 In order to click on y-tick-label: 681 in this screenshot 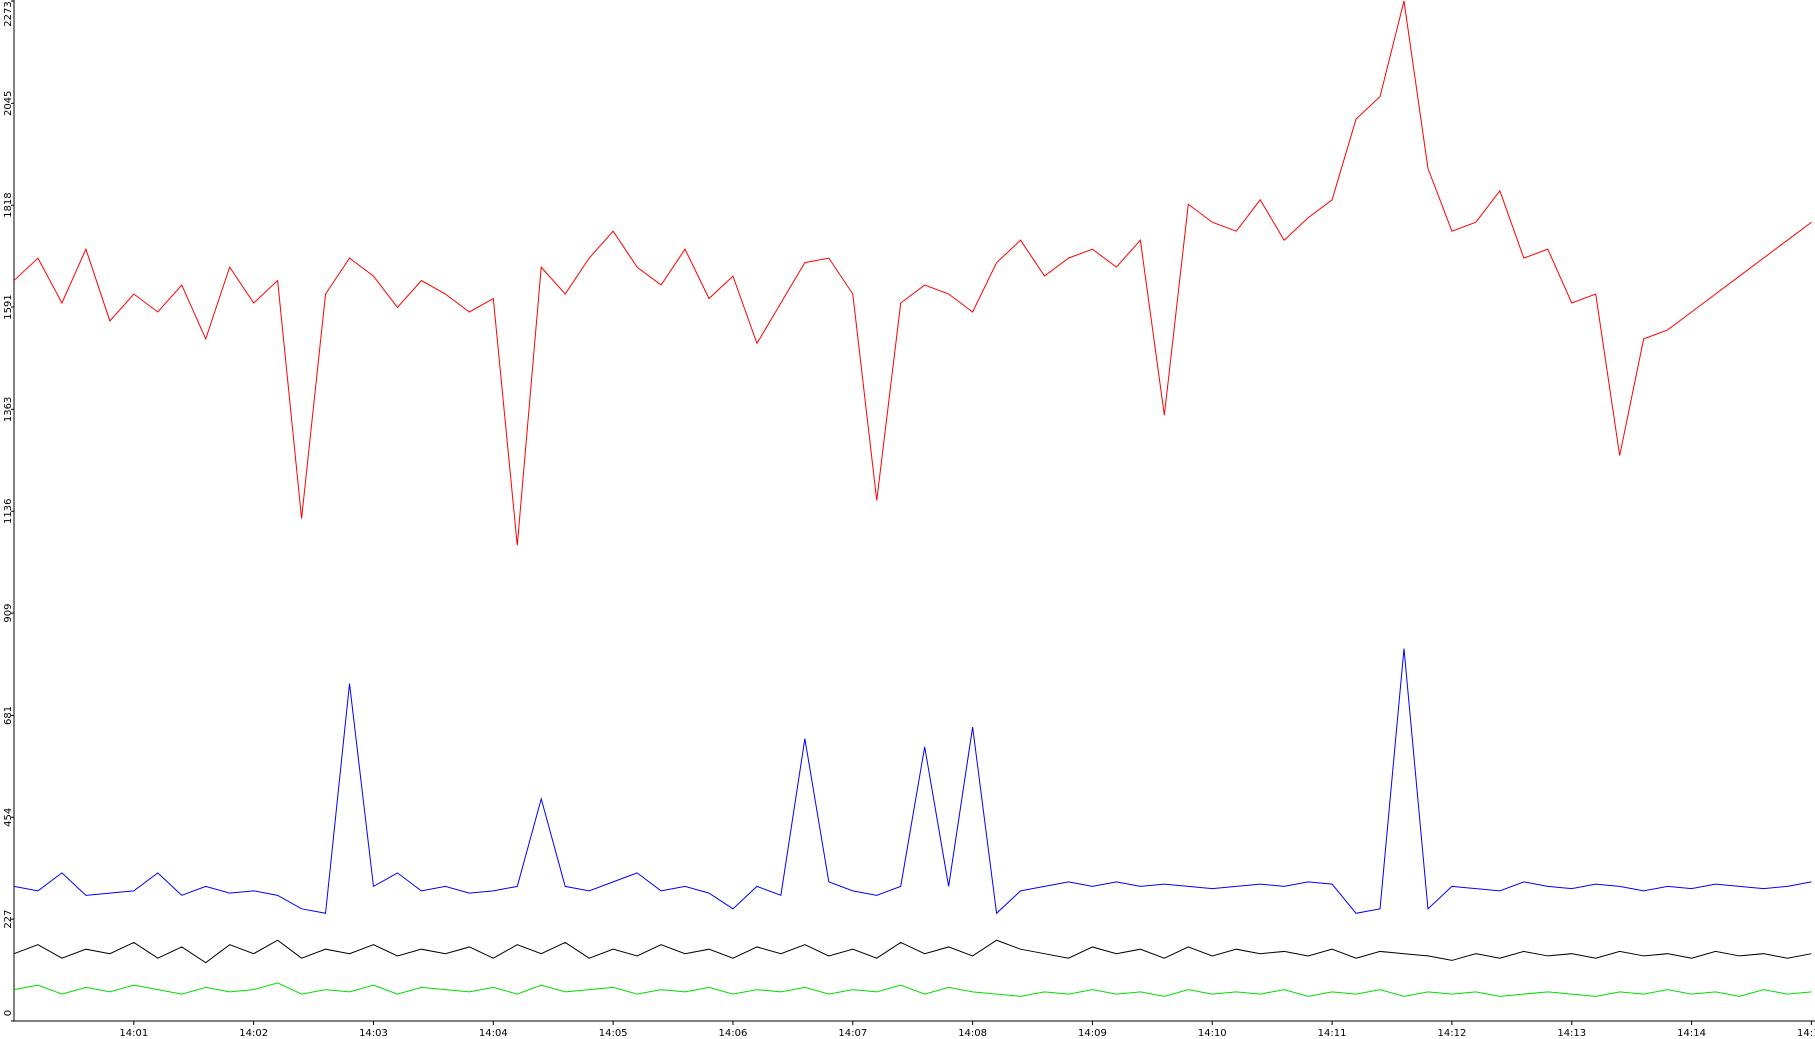, I will do `click(8, 715)`.